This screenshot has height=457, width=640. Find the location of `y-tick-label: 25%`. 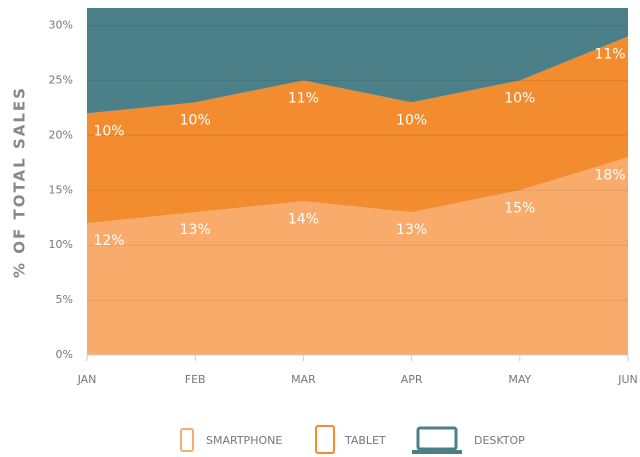

y-tick-label: 25% is located at coordinates (61, 79).